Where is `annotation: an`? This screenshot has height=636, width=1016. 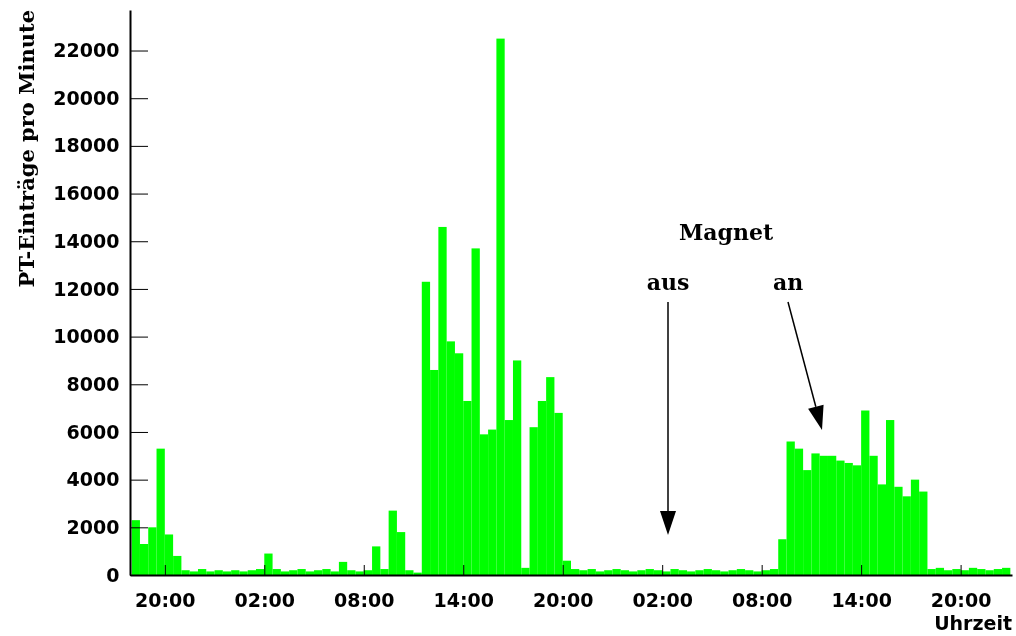
annotation: an is located at coordinates (788, 282).